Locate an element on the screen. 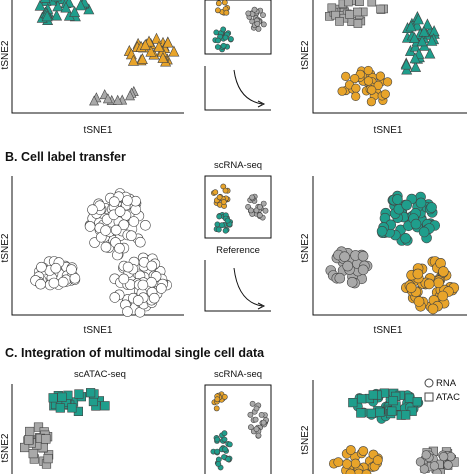  panel-a-left-points is located at coordinates (107, 53).